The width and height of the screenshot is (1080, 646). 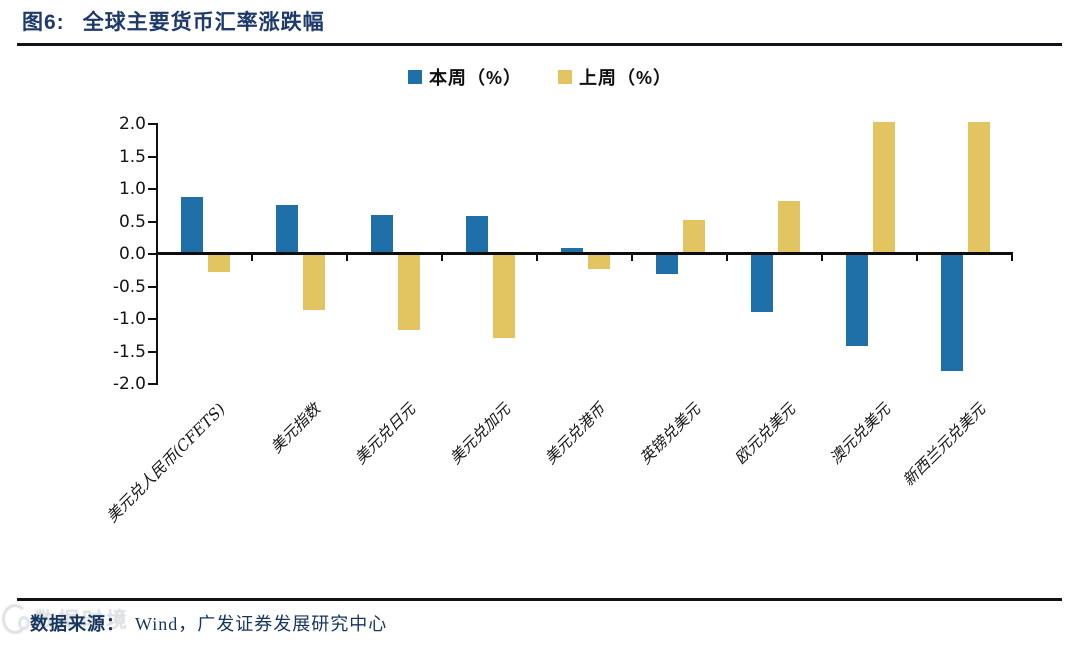 What do you see at coordinates (475, 78) in the screenshot?
I see `legend-label-this-week: 本周（%）` at bounding box center [475, 78].